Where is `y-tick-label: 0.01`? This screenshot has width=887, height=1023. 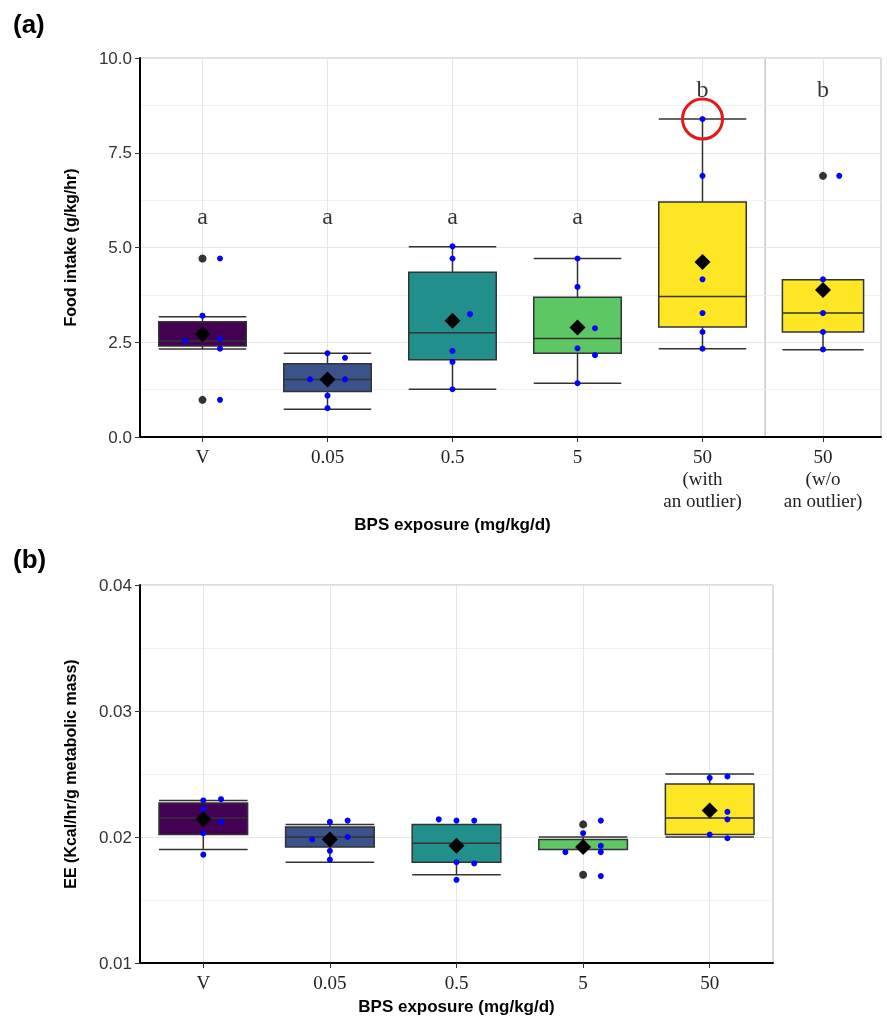
y-tick-label: 0.01 is located at coordinates (115, 963).